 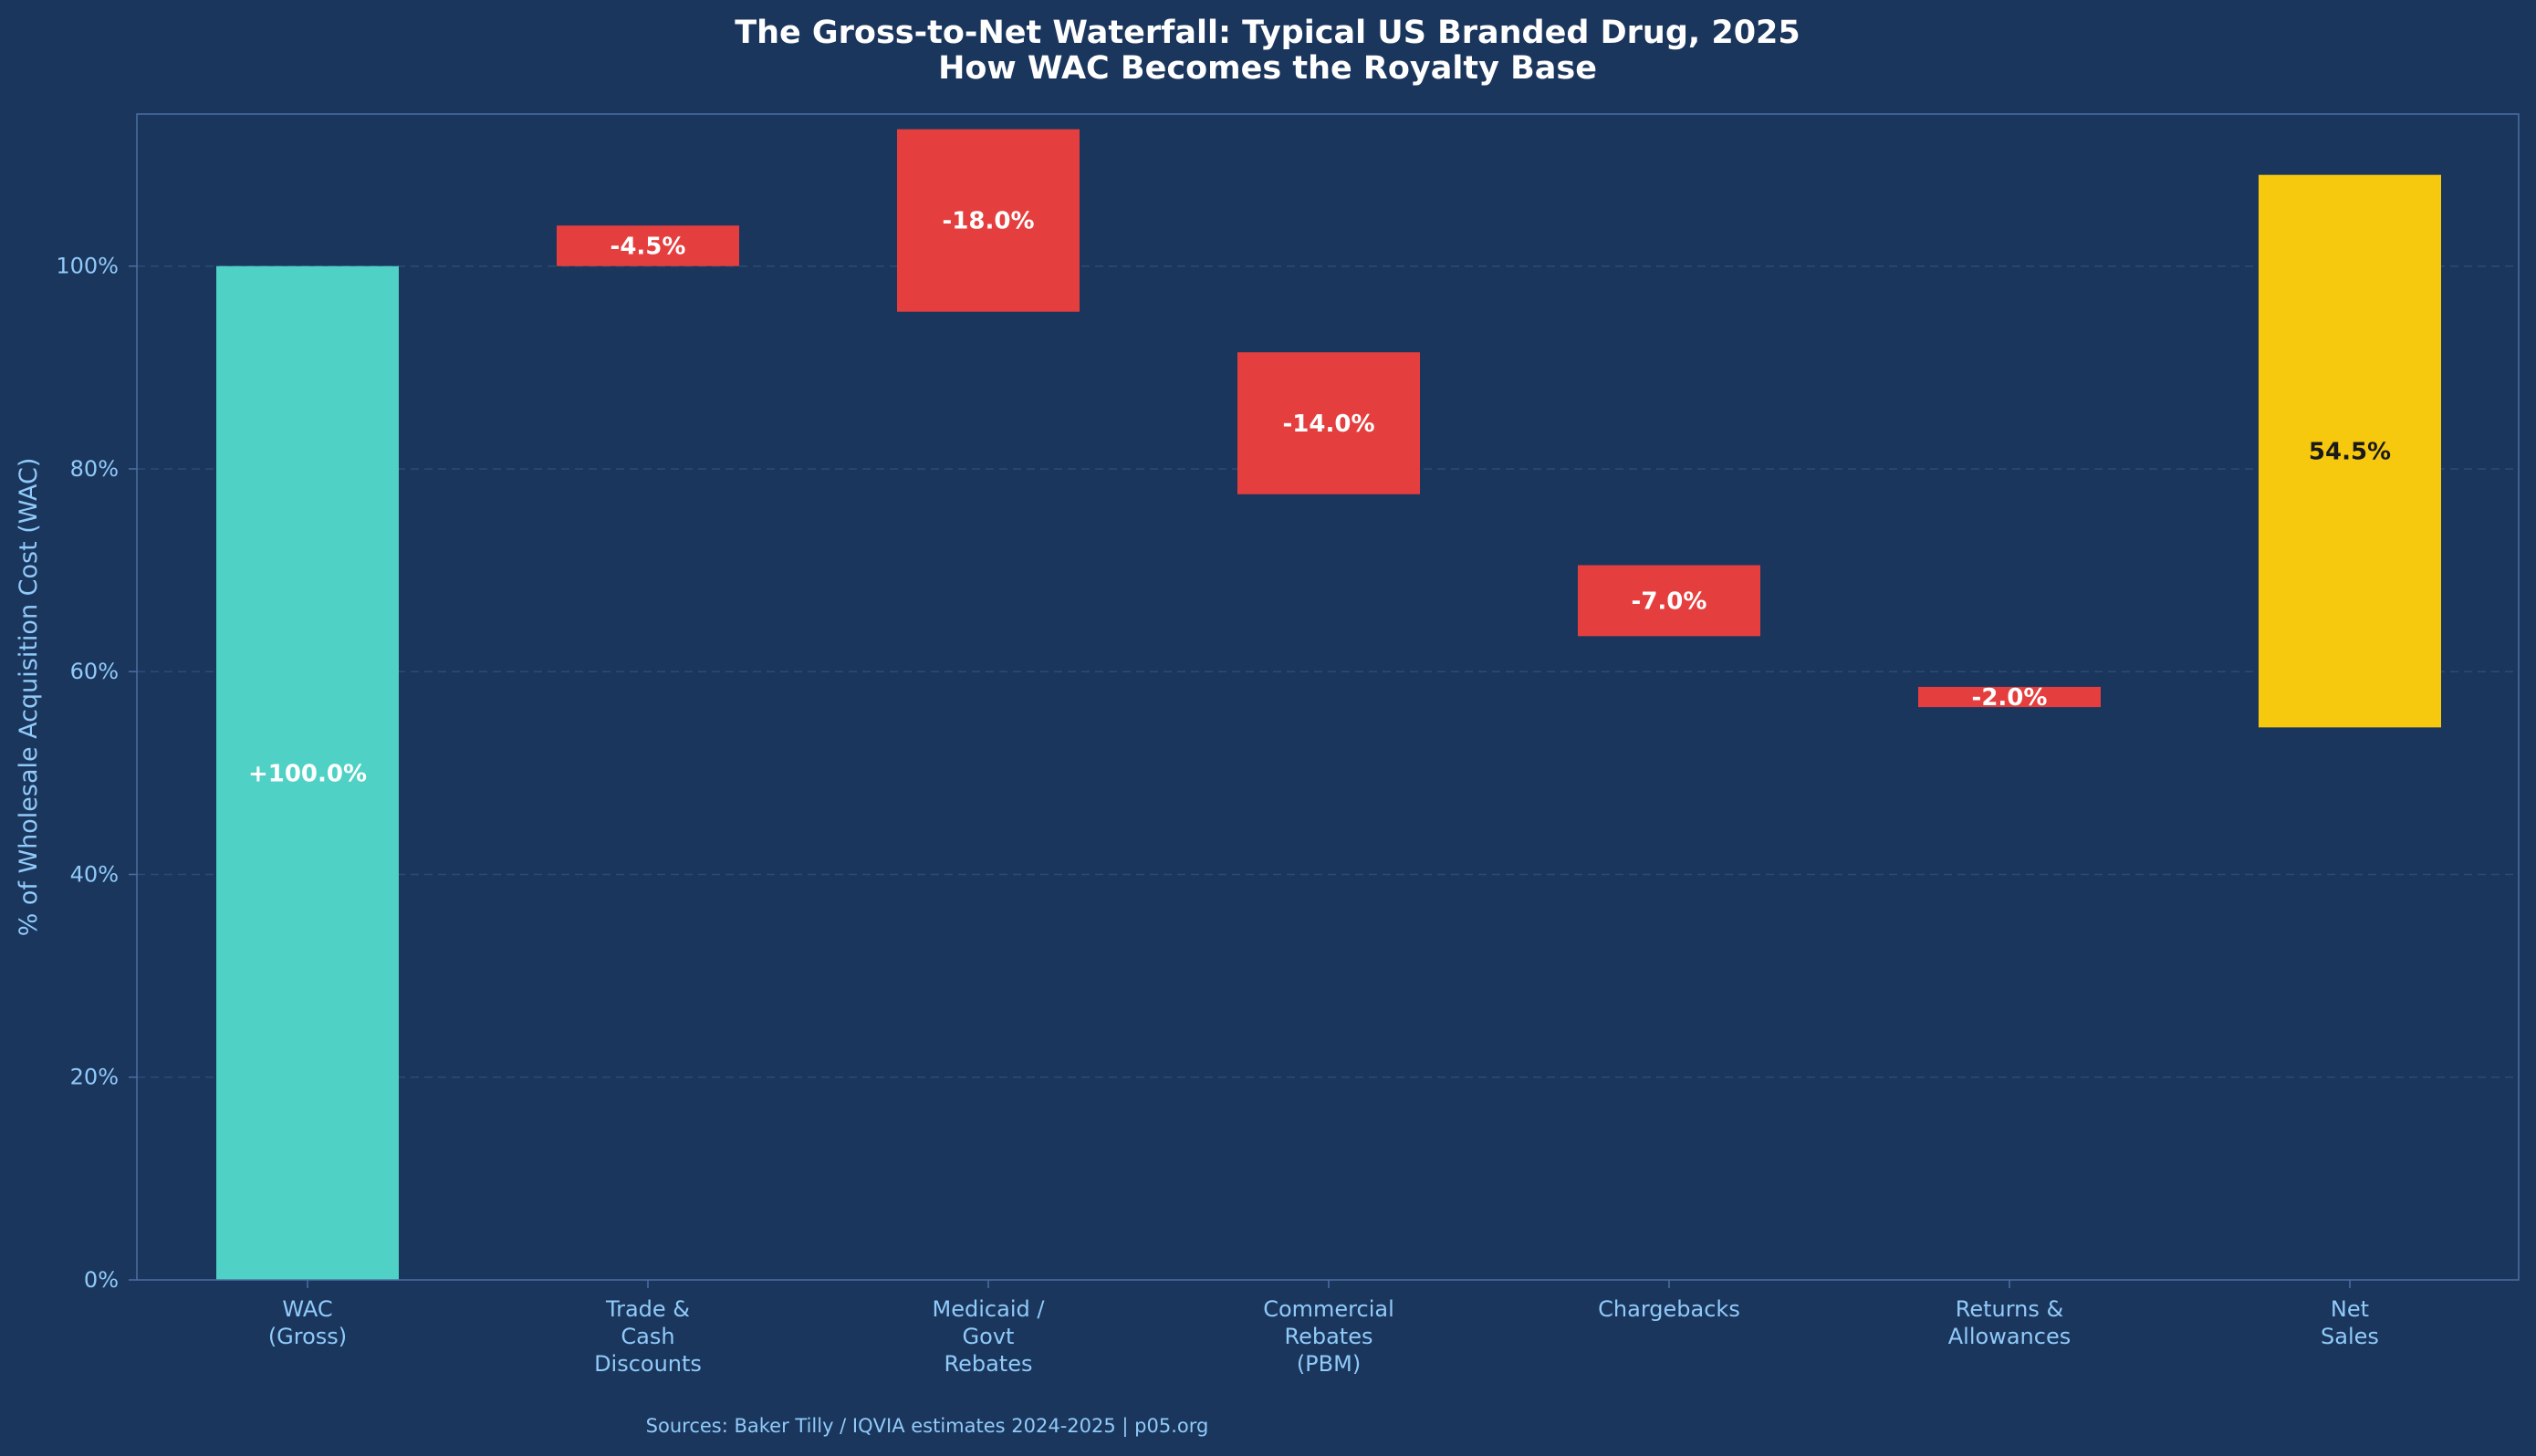 I want to click on y-tick-label: 100%, so click(x=87, y=266).